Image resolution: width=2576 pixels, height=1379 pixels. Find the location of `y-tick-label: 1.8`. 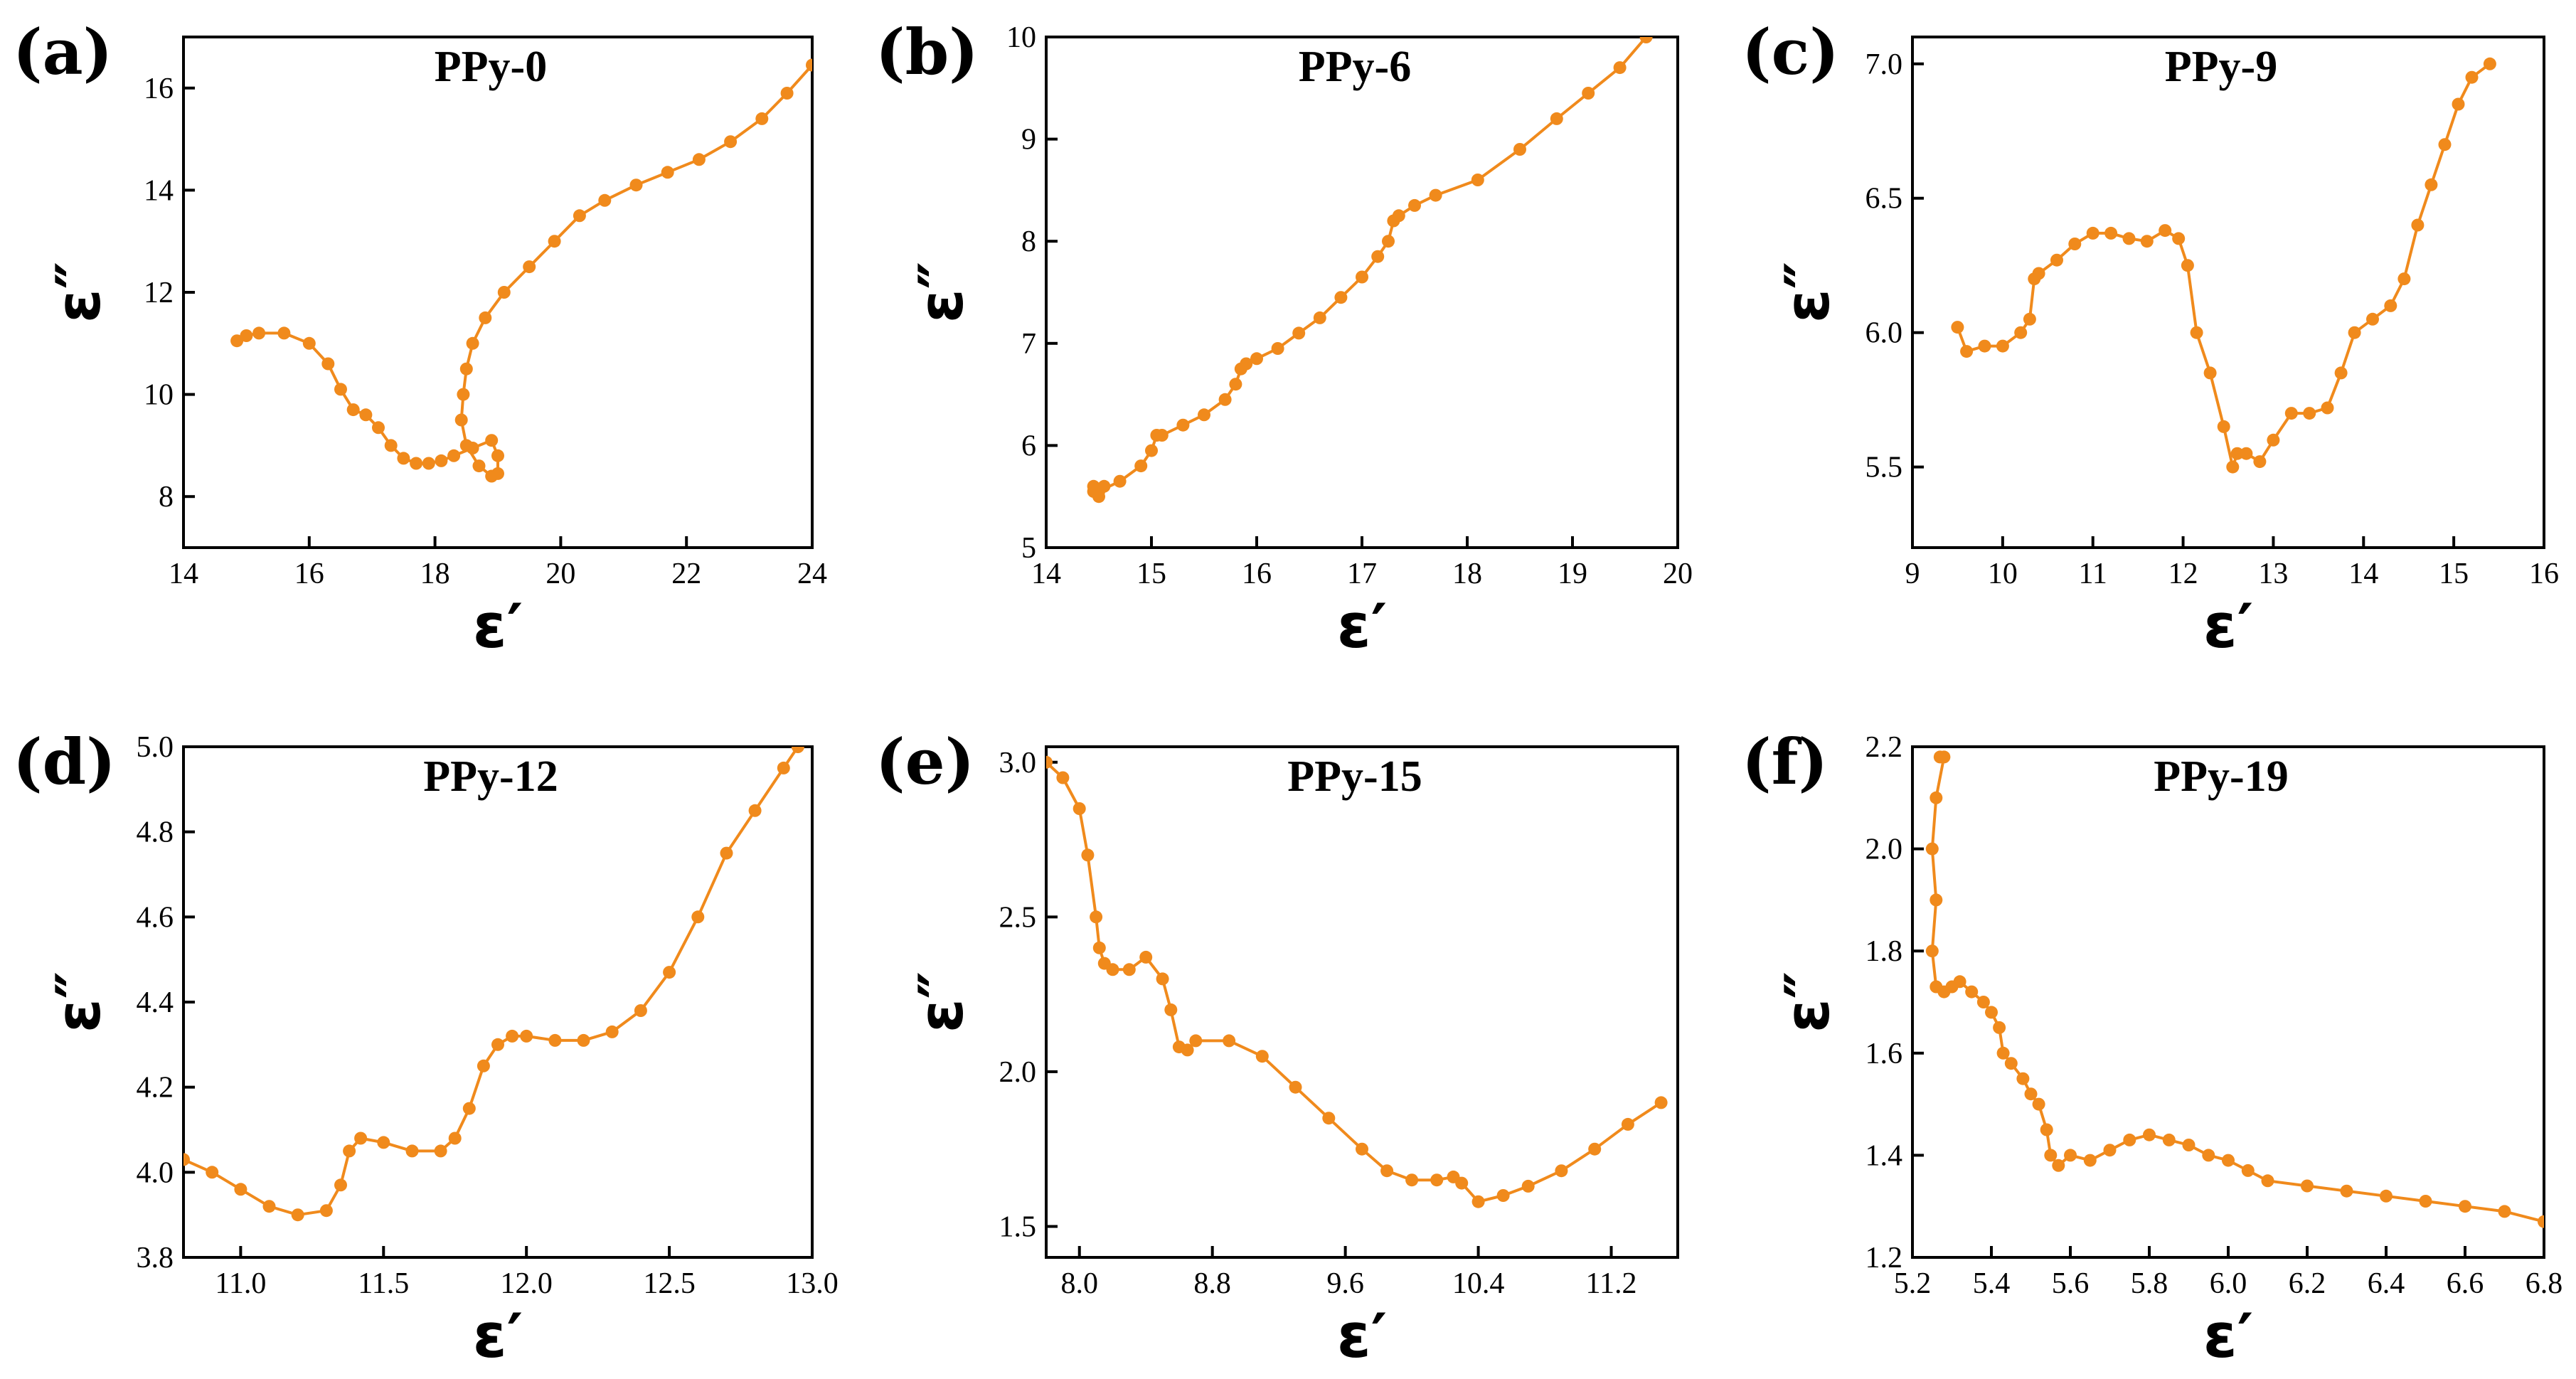

y-tick-label: 1.8 is located at coordinates (1884, 951).